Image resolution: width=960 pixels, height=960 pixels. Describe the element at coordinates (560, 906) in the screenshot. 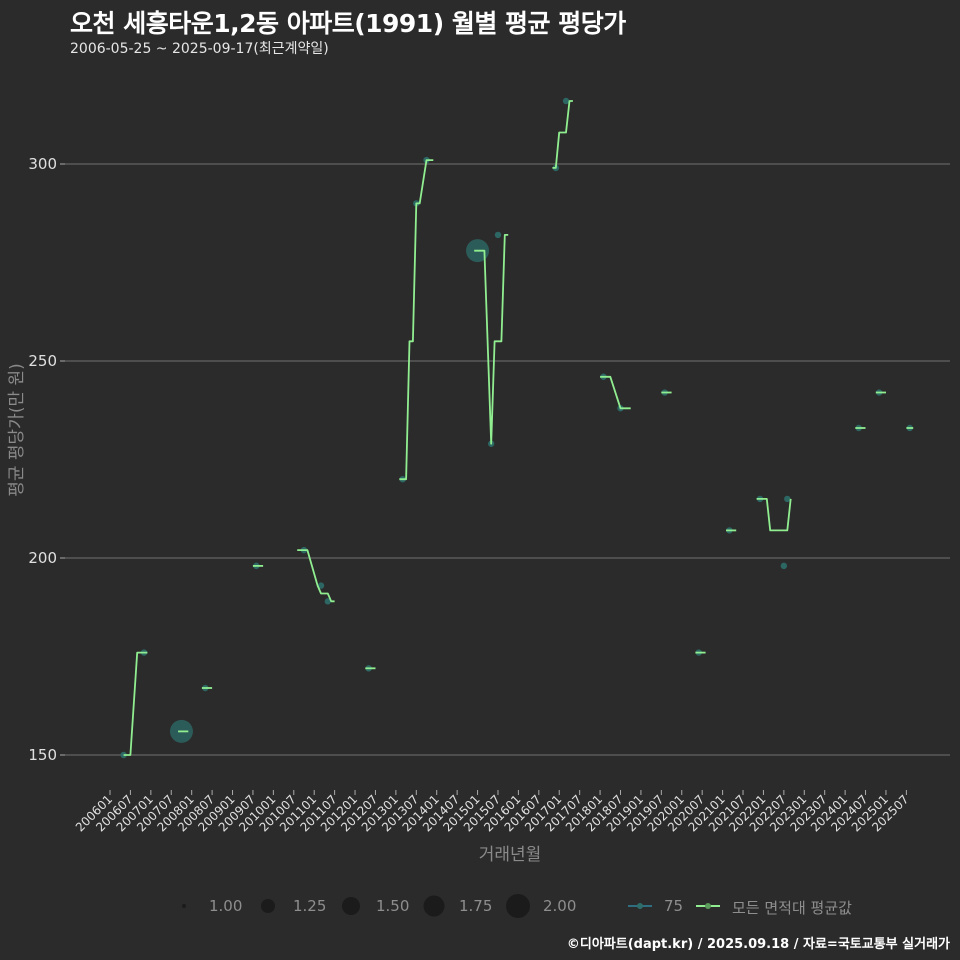

I see `size-legend-label-5: 2.00` at that location.